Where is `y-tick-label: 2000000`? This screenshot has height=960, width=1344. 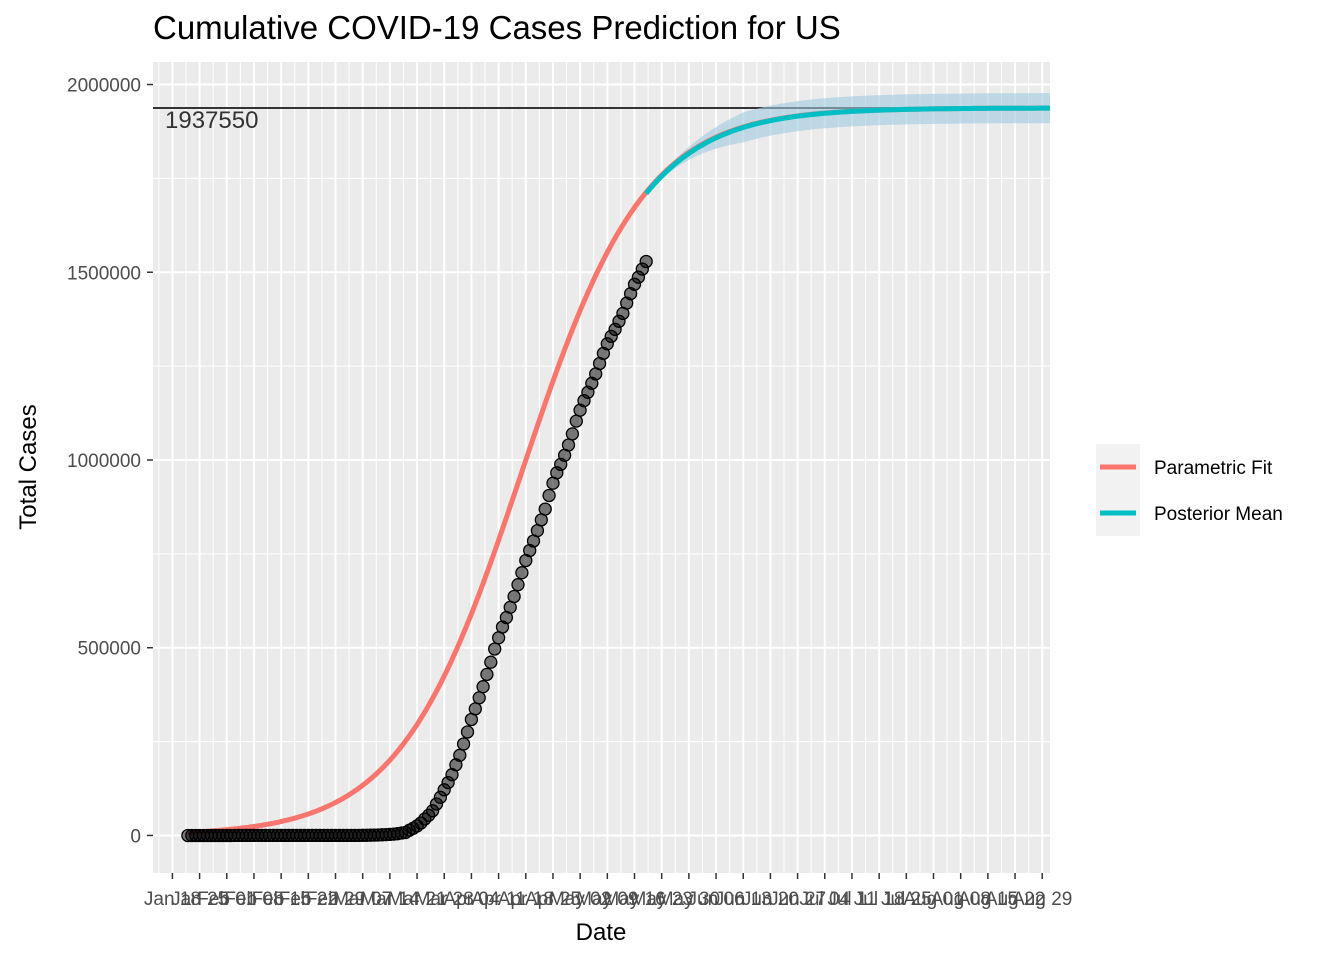 y-tick-label: 2000000 is located at coordinates (104, 86).